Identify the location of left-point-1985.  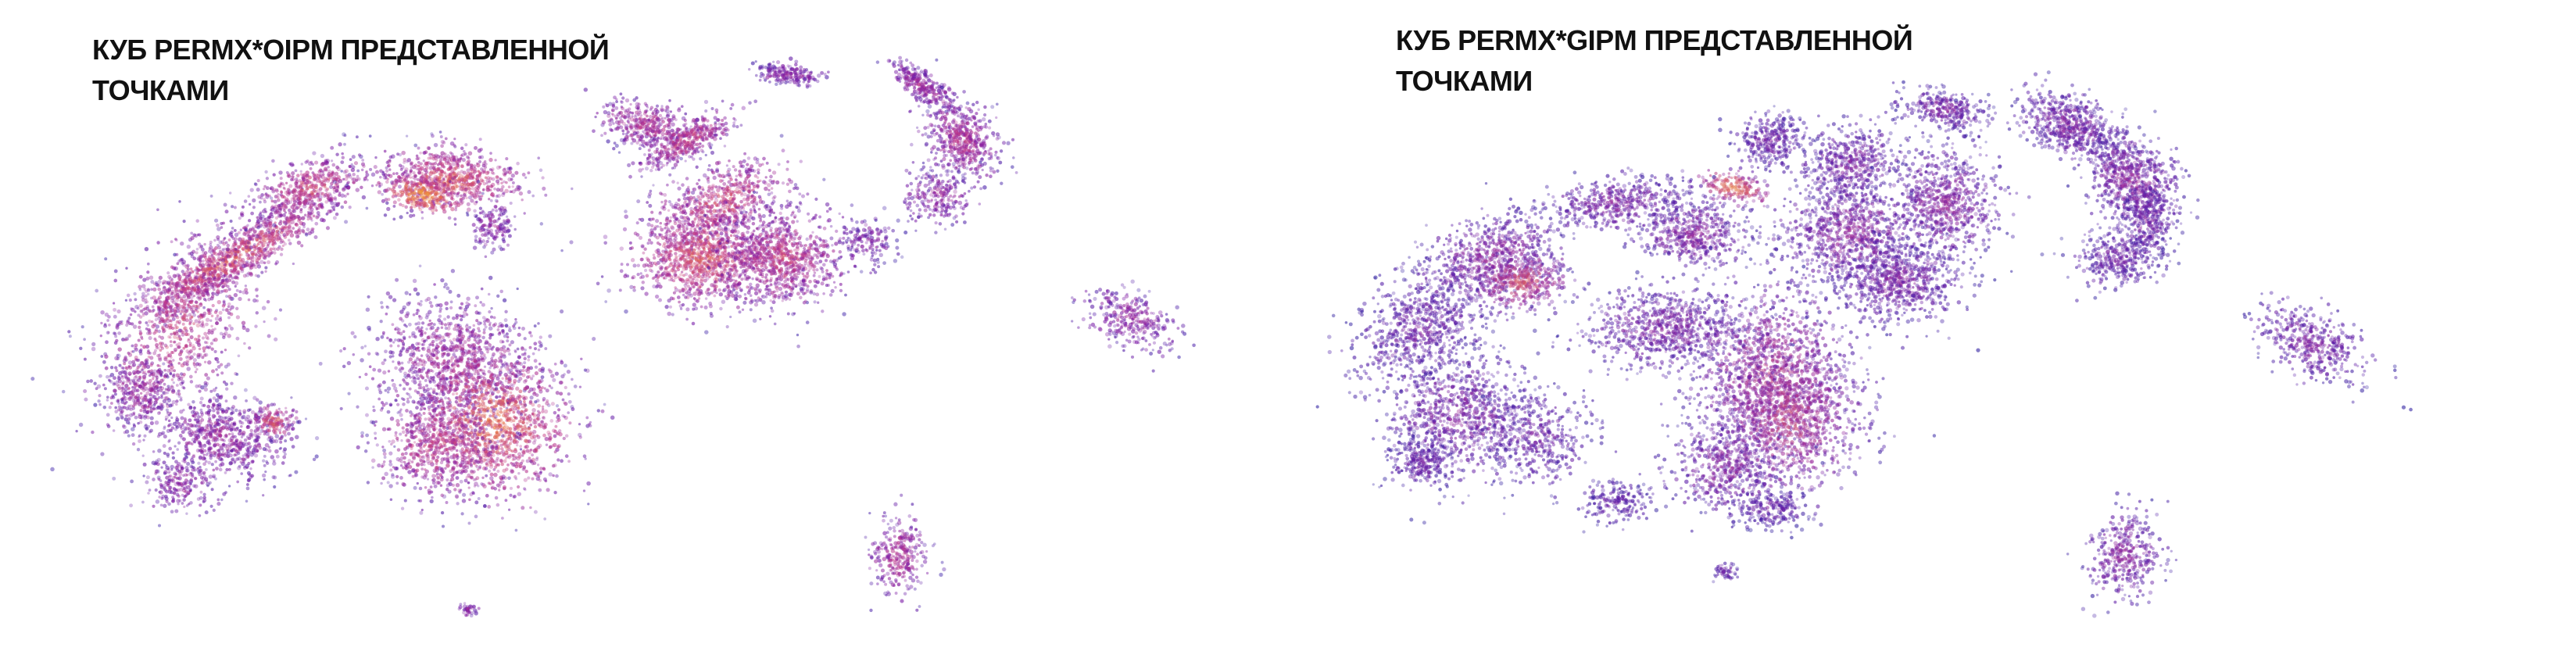
(237, 338).